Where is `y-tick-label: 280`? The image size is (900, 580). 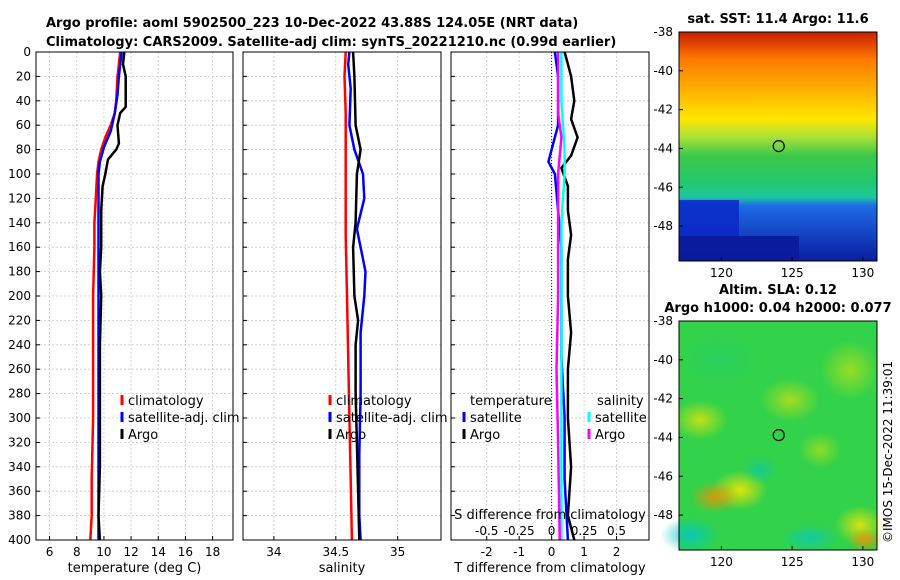
y-tick-label: 280 is located at coordinates (19, 394).